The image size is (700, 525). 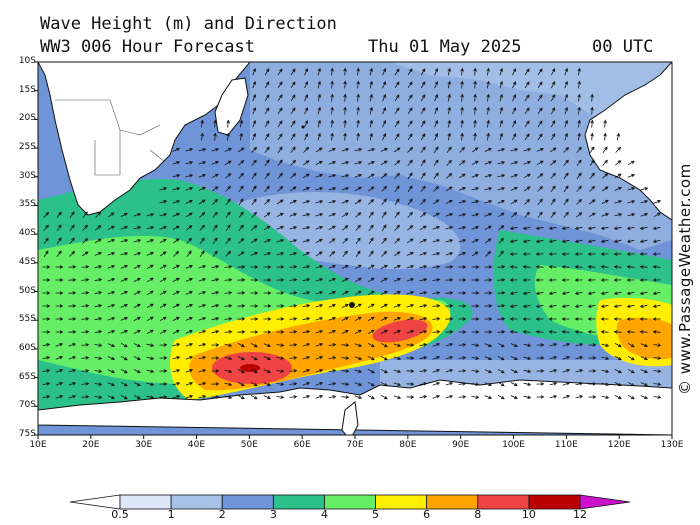 What do you see at coordinates (461, 445) in the screenshot?
I see `longitude-label: 90E` at bounding box center [461, 445].